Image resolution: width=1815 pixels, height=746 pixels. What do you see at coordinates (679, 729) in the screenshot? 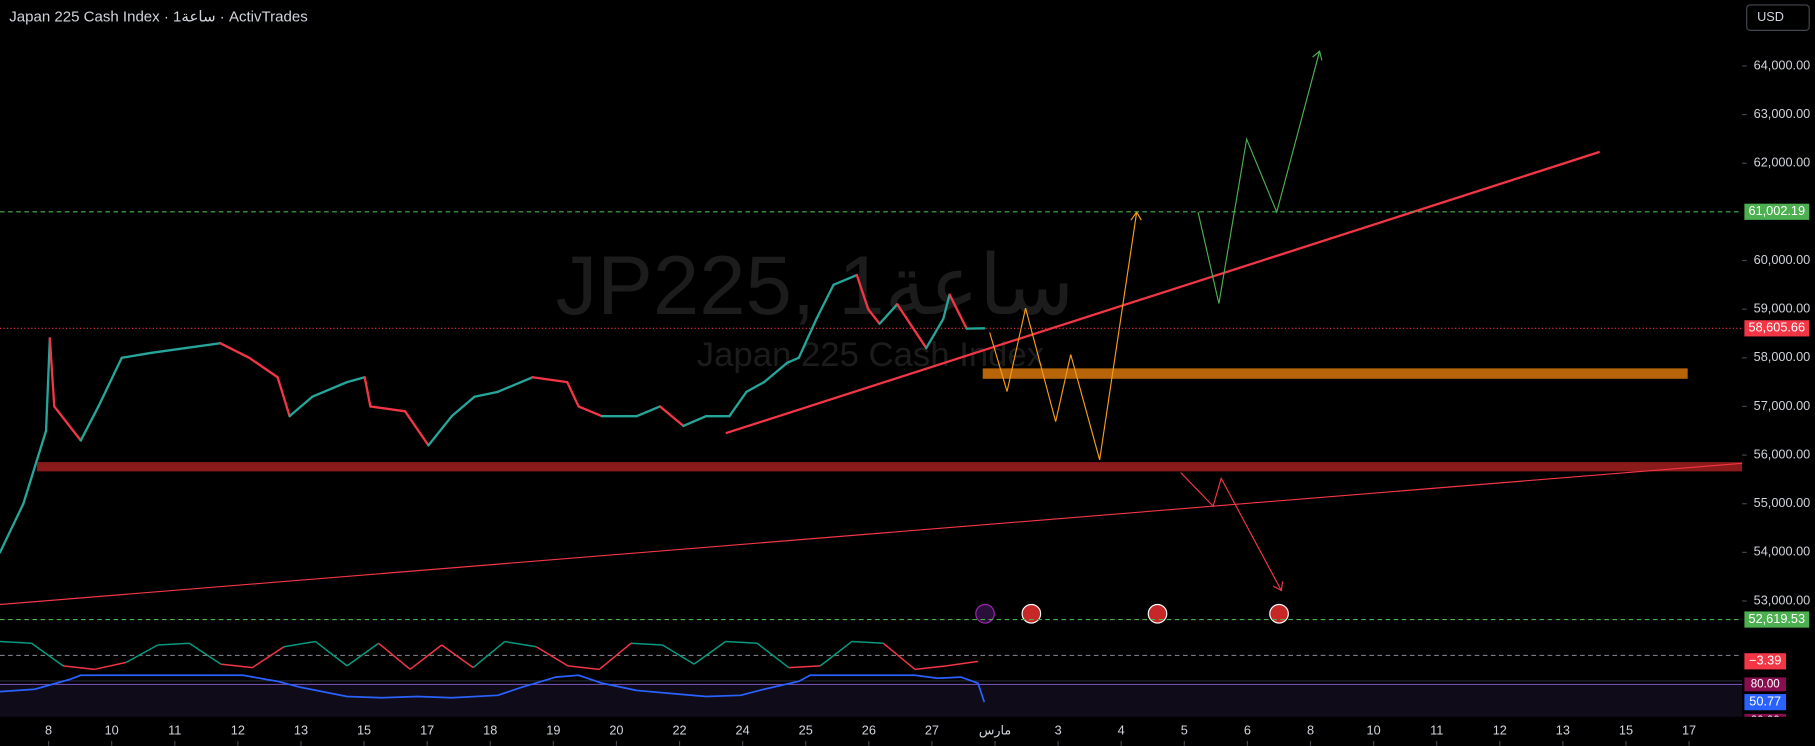
I see `x-tick-label: 22` at bounding box center [679, 729].